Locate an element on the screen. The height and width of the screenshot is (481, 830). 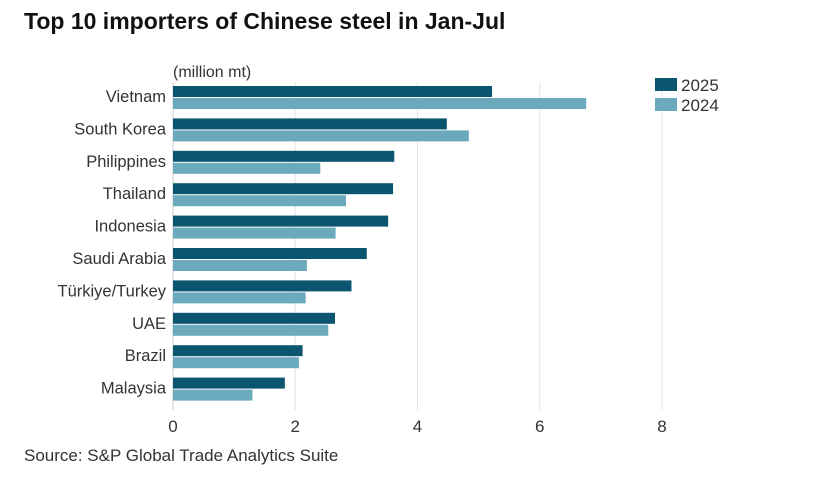
category-label: UAE is located at coordinates (149, 324).